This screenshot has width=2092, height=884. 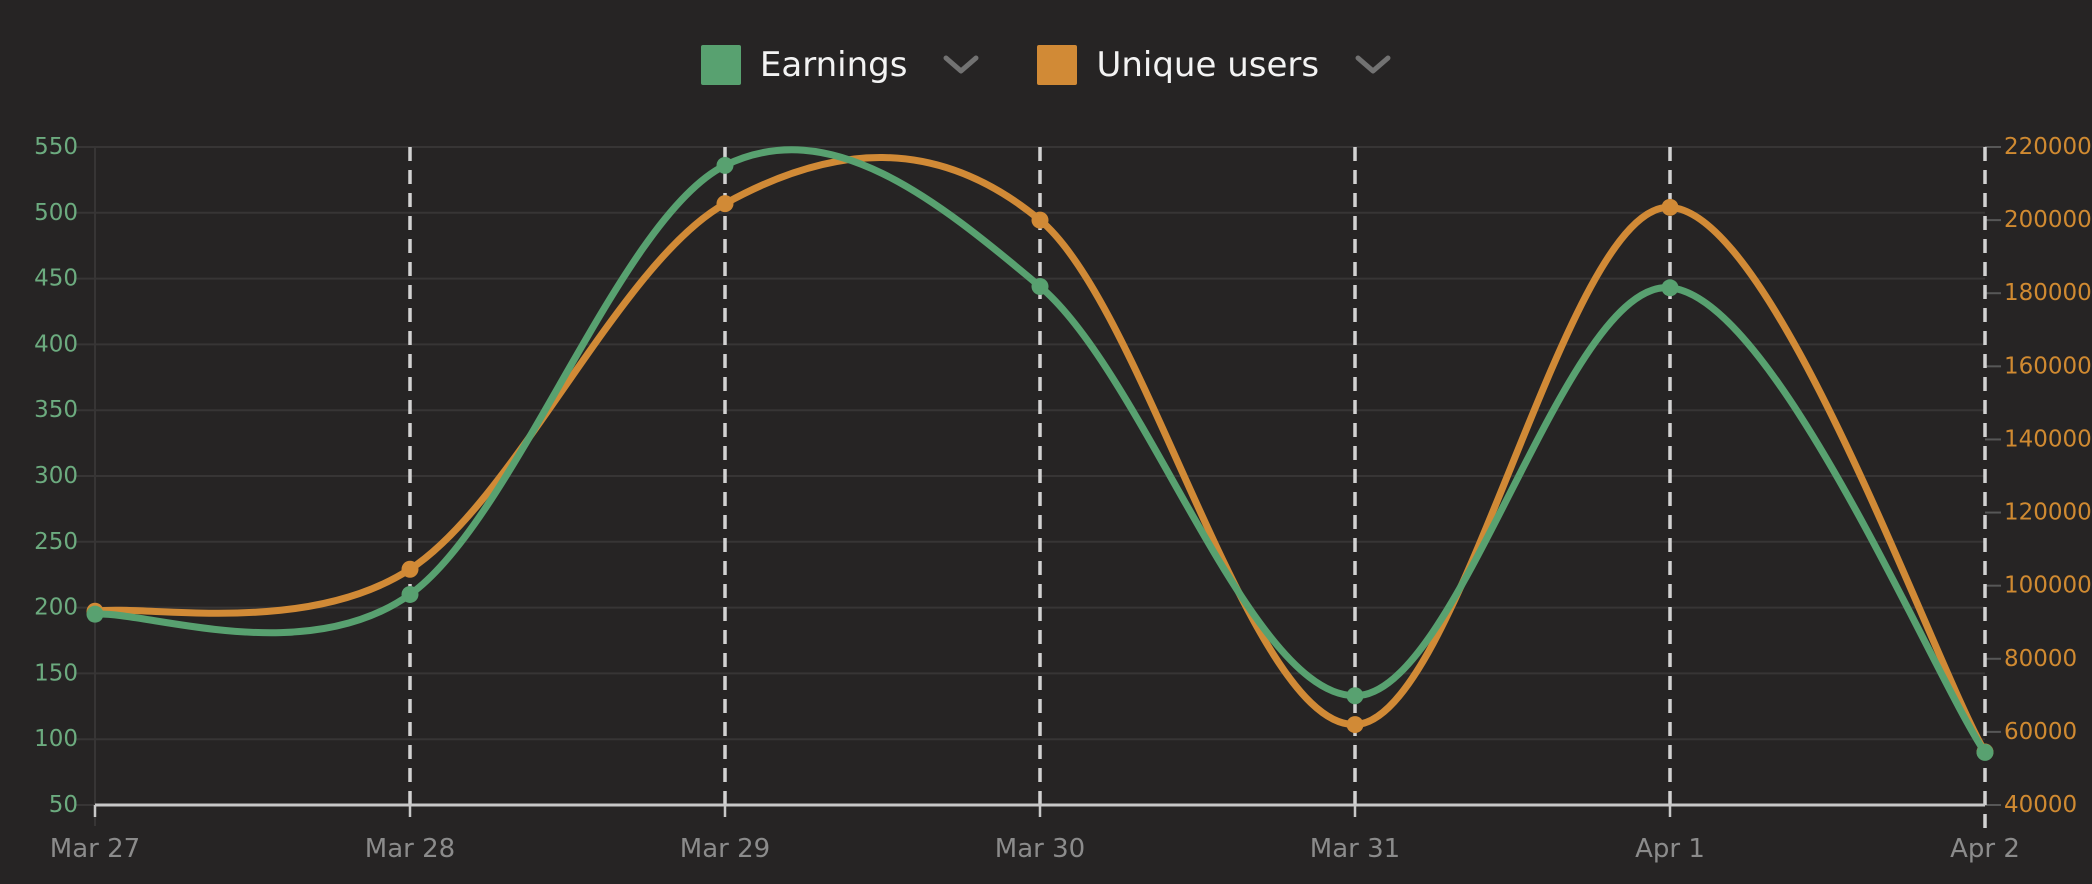 I want to click on right-axis-tick-label: 160000, so click(x=2048, y=366).